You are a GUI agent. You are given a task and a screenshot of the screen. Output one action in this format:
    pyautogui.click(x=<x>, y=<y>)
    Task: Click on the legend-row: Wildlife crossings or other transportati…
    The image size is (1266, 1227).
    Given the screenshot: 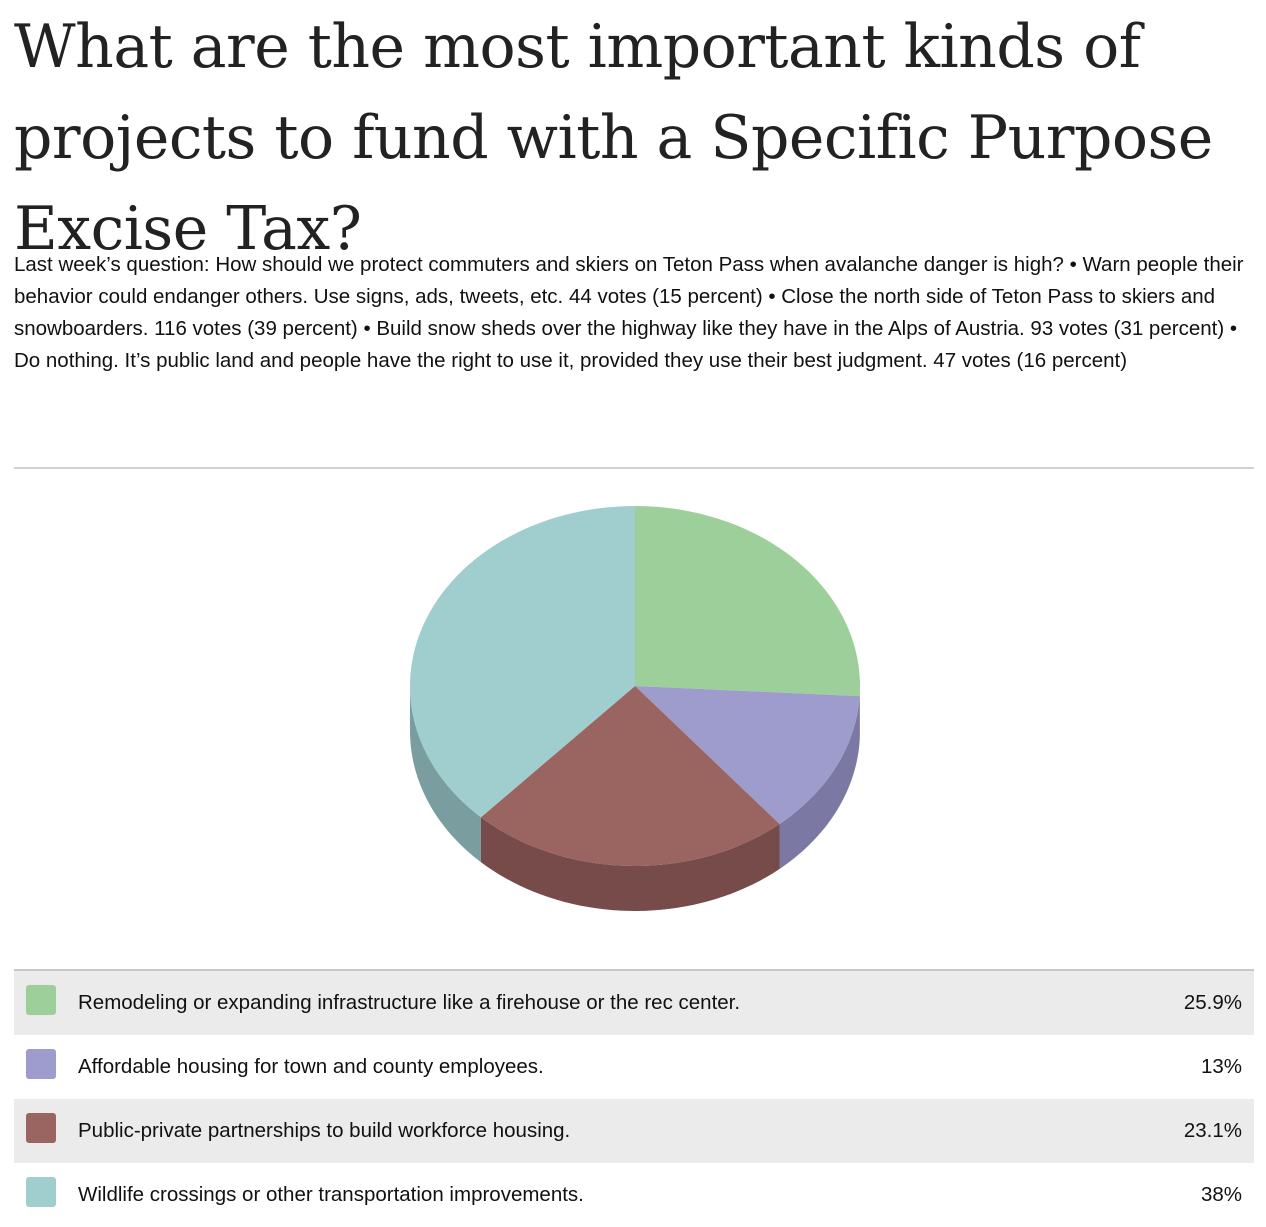 What is the action you would take?
    pyautogui.click(x=634, y=1195)
    